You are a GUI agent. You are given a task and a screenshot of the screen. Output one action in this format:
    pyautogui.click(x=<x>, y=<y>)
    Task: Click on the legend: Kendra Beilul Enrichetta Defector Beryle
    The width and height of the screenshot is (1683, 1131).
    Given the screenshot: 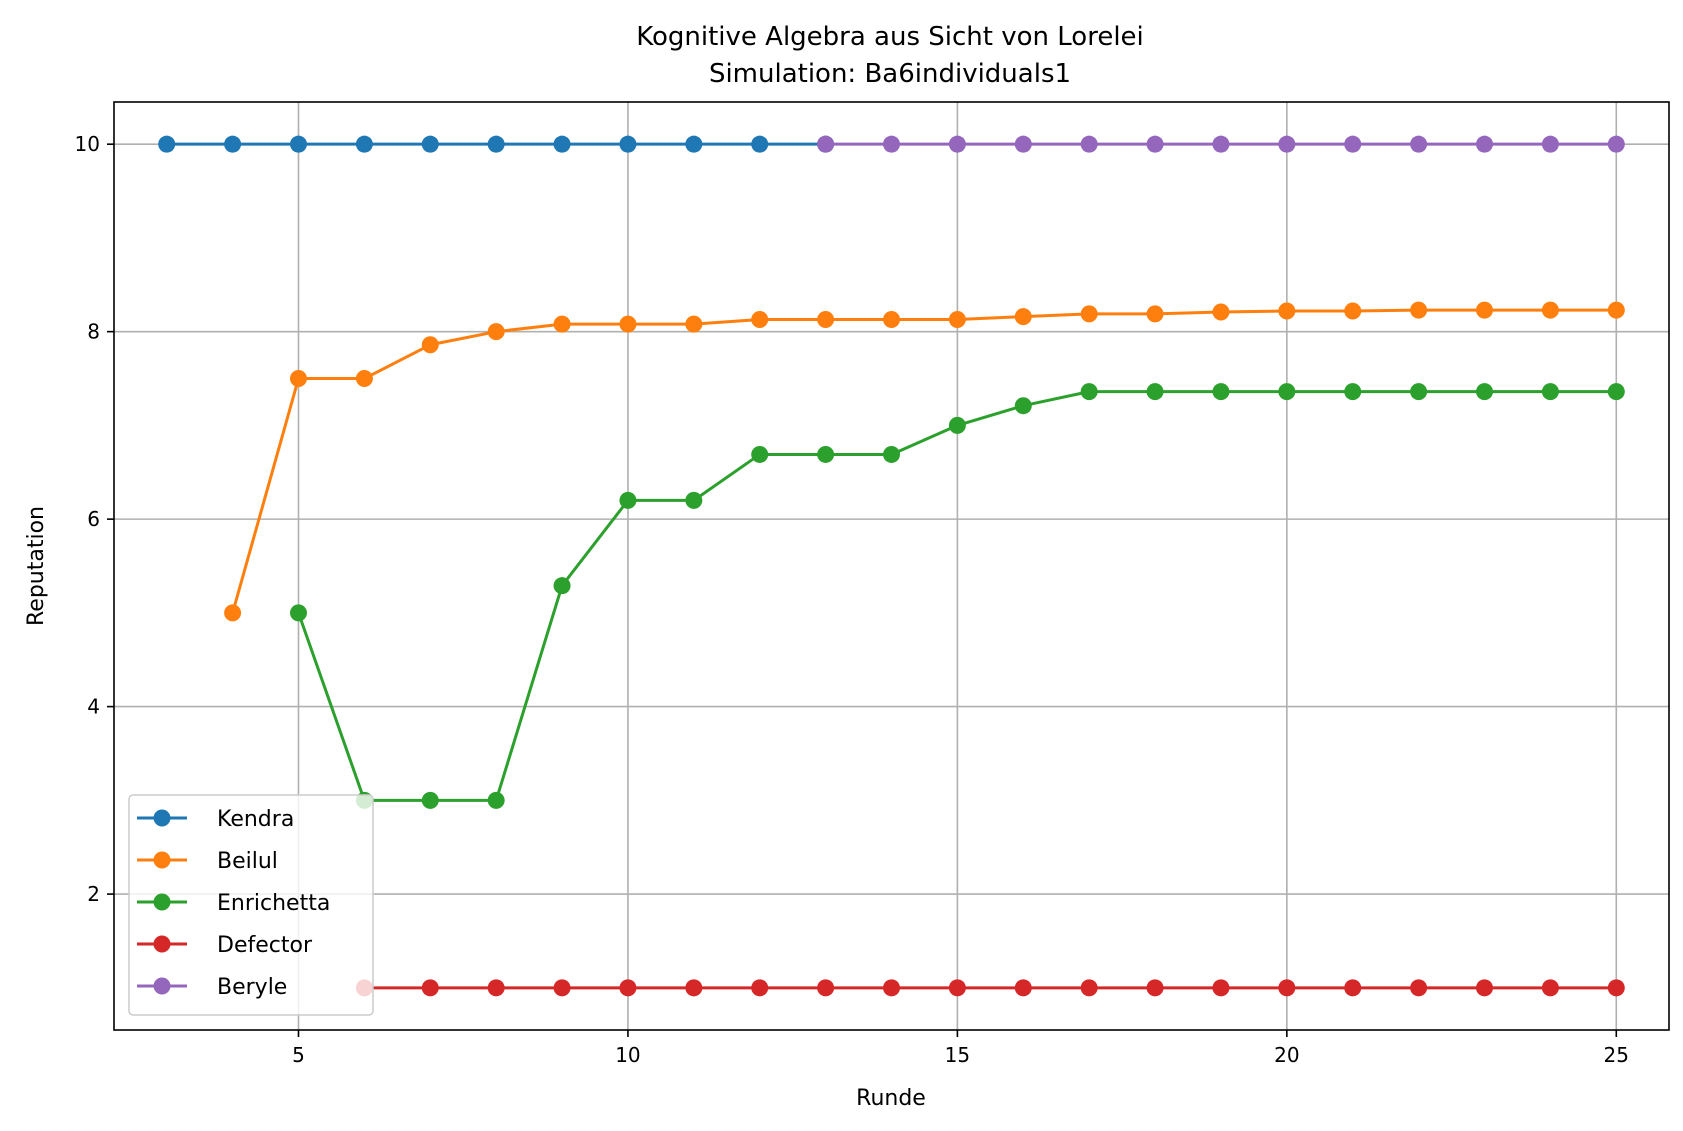 What is the action you would take?
    pyautogui.click(x=251, y=905)
    